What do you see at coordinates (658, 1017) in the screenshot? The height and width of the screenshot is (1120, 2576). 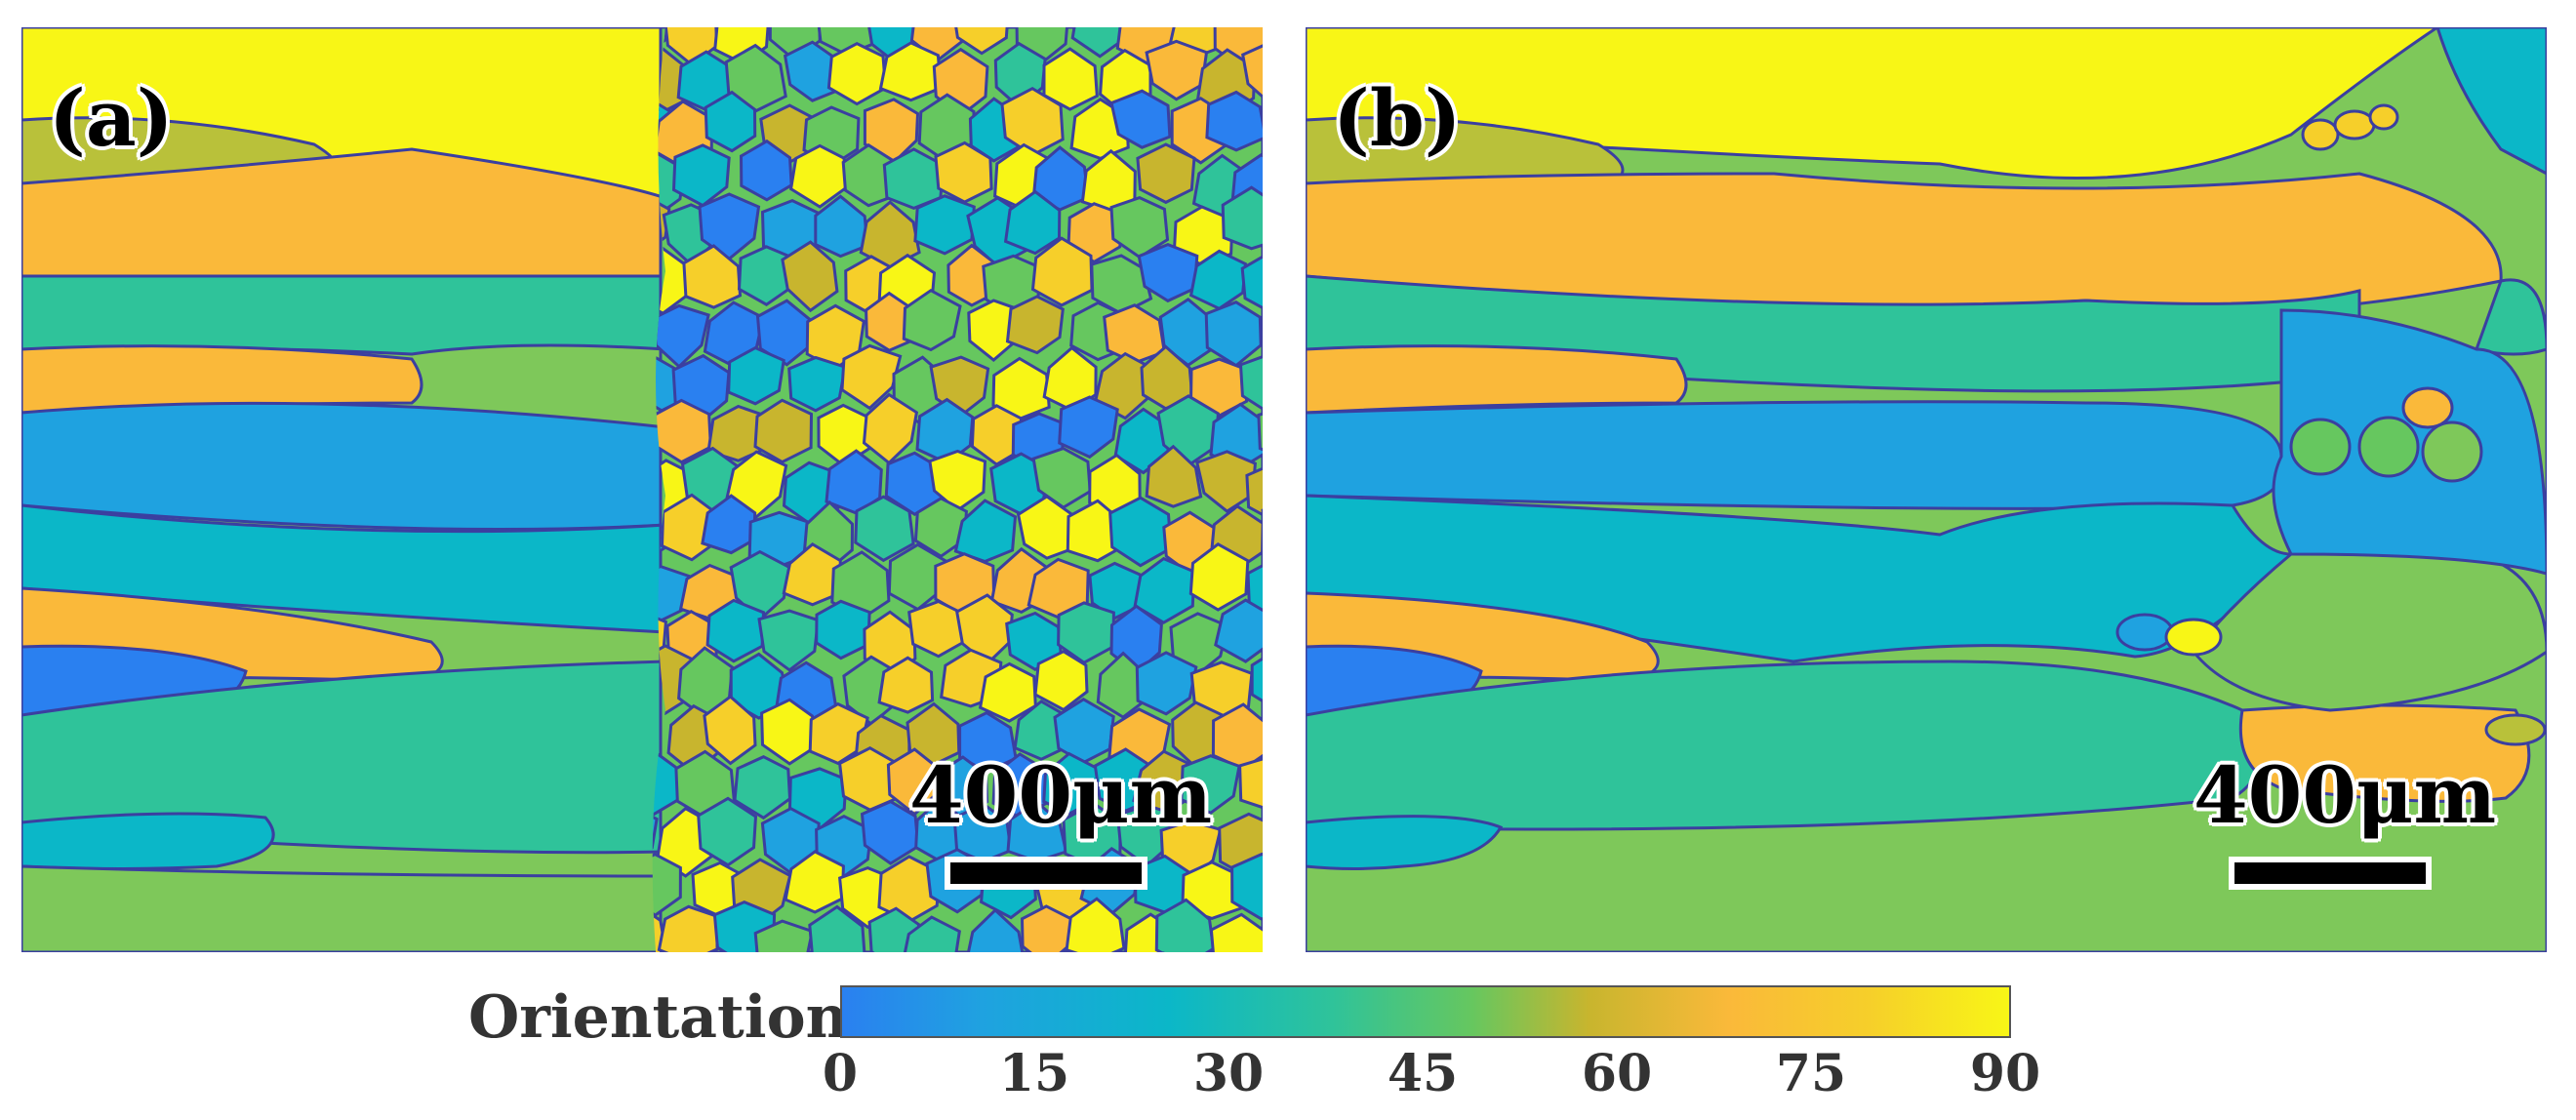 I see `colorbar-title: Orientation` at bounding box center [658, 1017].